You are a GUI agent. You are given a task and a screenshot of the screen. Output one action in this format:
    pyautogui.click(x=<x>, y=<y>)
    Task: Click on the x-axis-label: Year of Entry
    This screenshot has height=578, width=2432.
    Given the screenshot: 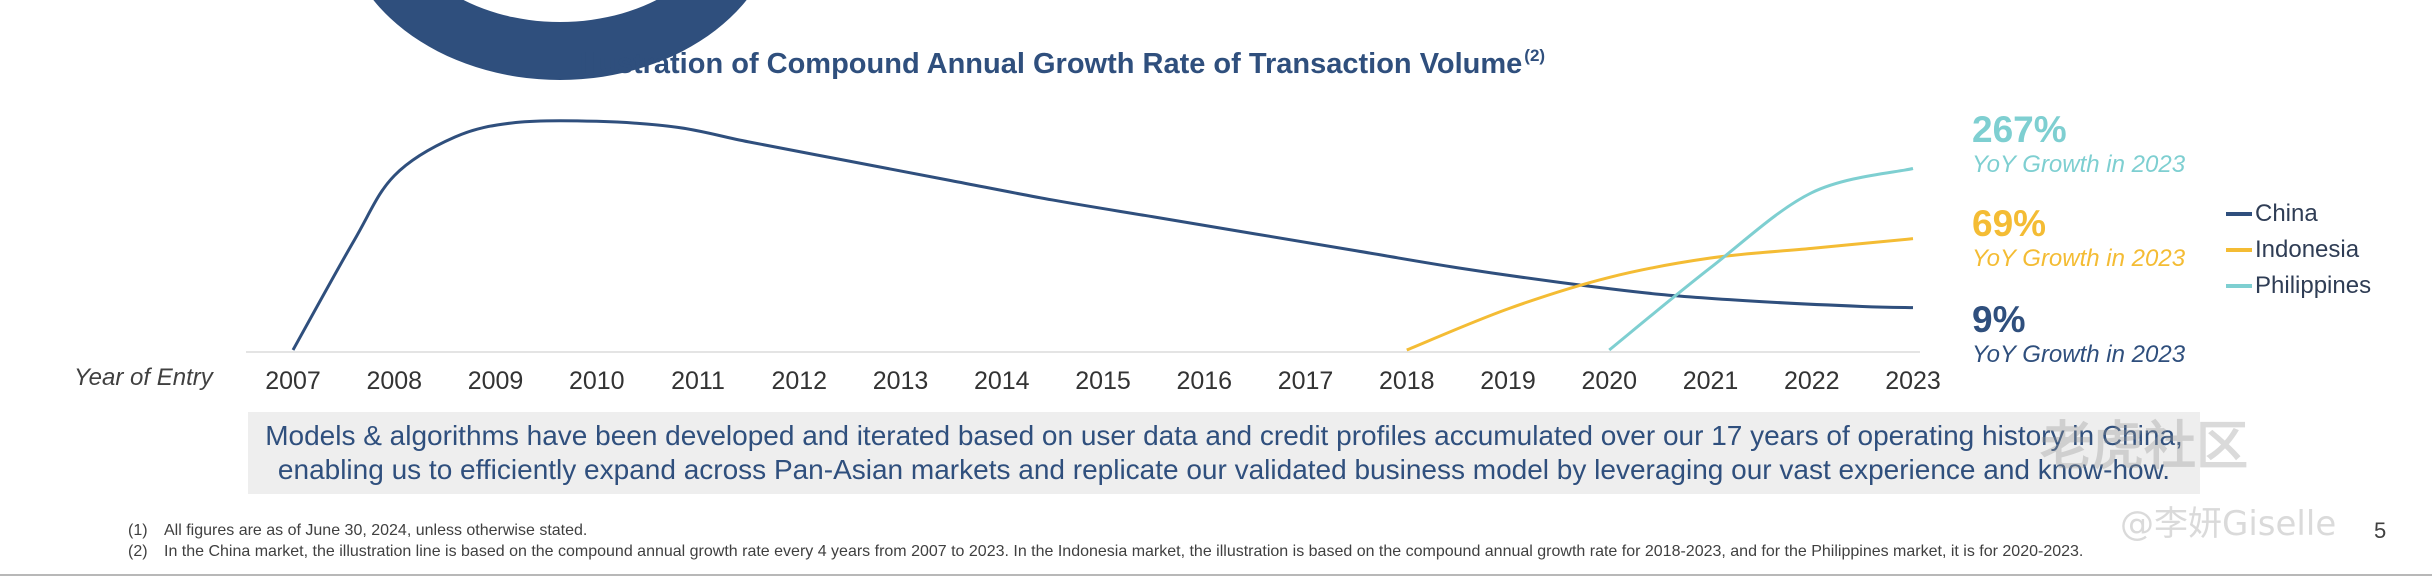 What is the action you would take?
    pyautogui.click(x=143, y=377)
    